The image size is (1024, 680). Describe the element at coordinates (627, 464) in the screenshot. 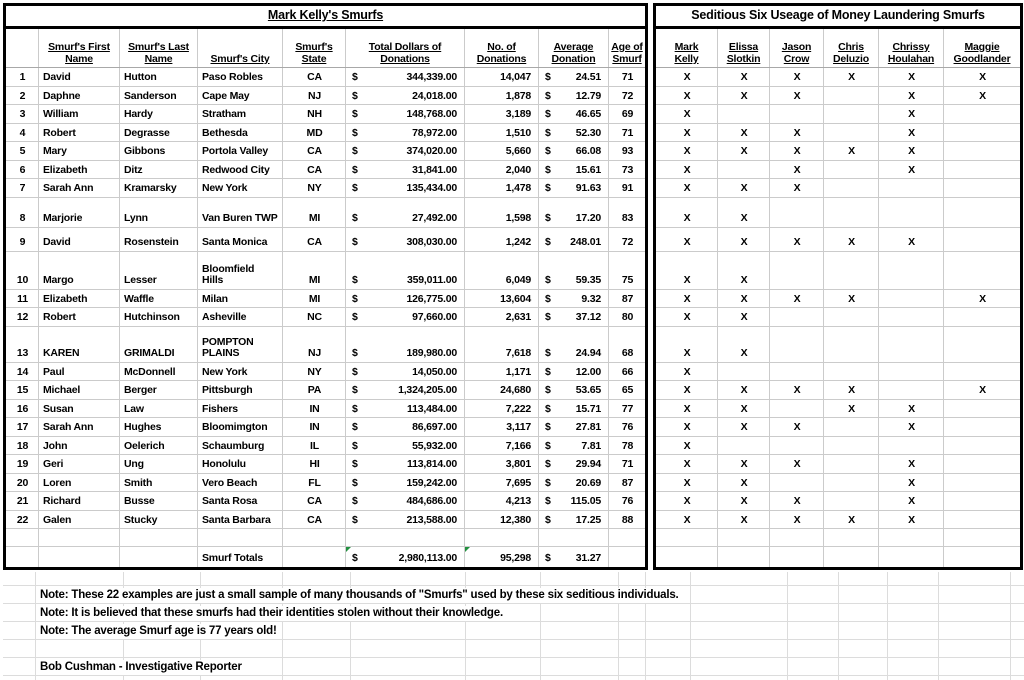

I see `age-cell: 71` at that location.